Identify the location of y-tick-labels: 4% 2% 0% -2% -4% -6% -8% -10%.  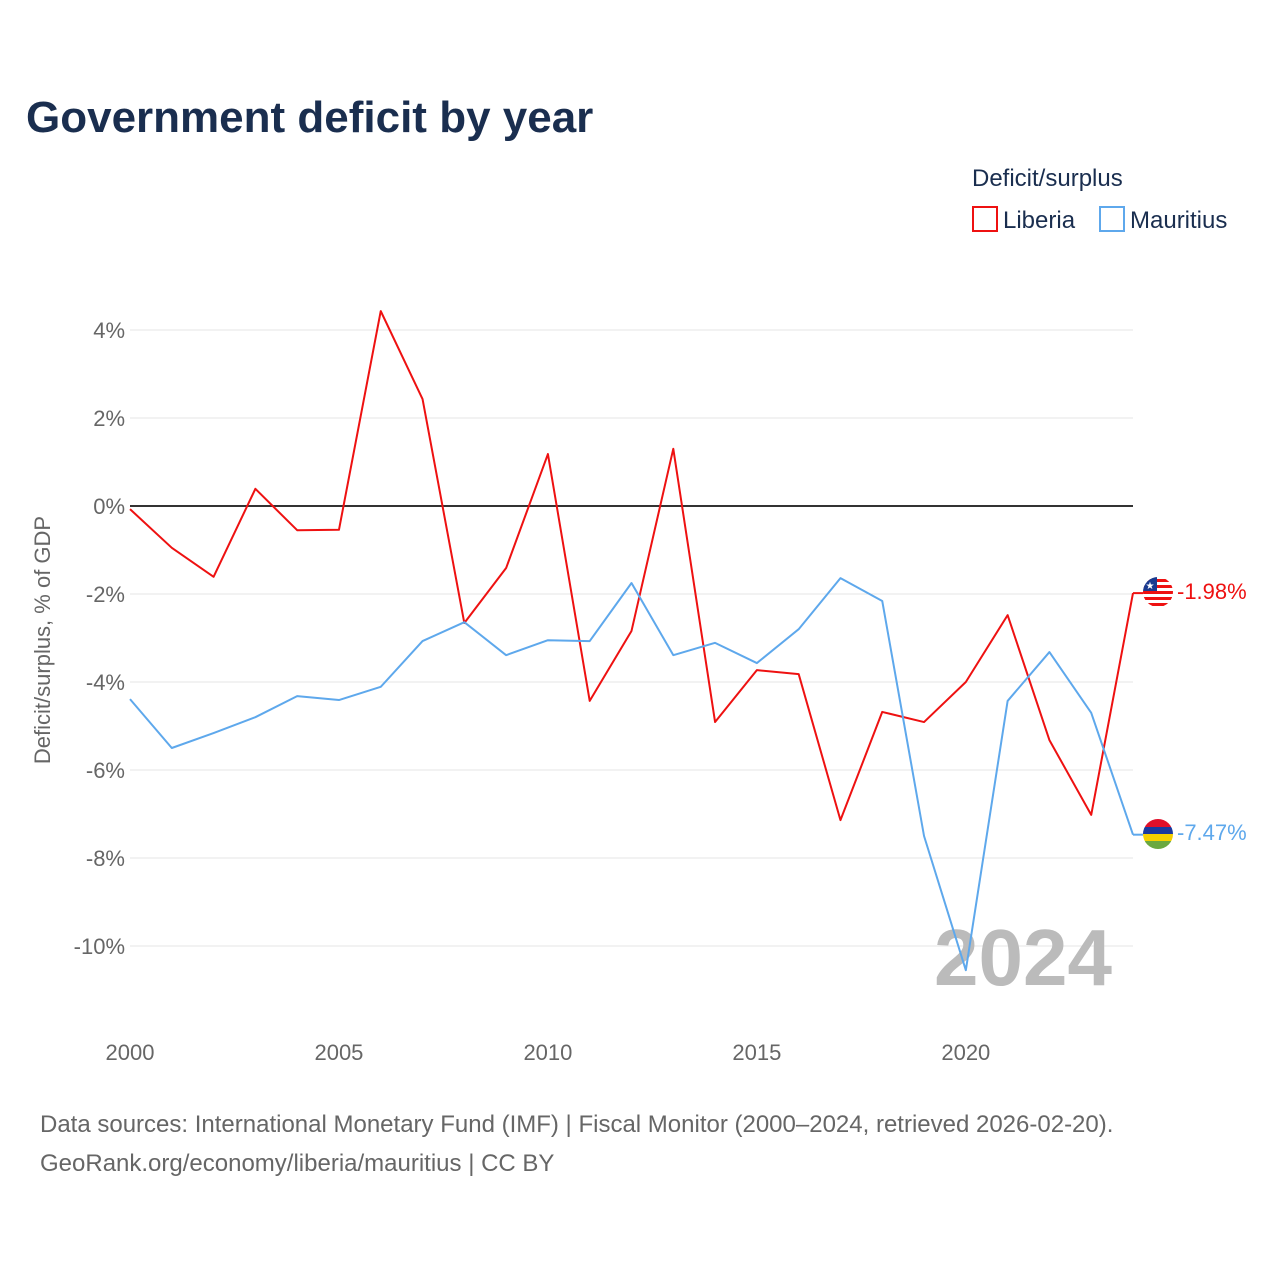
(99, 638).